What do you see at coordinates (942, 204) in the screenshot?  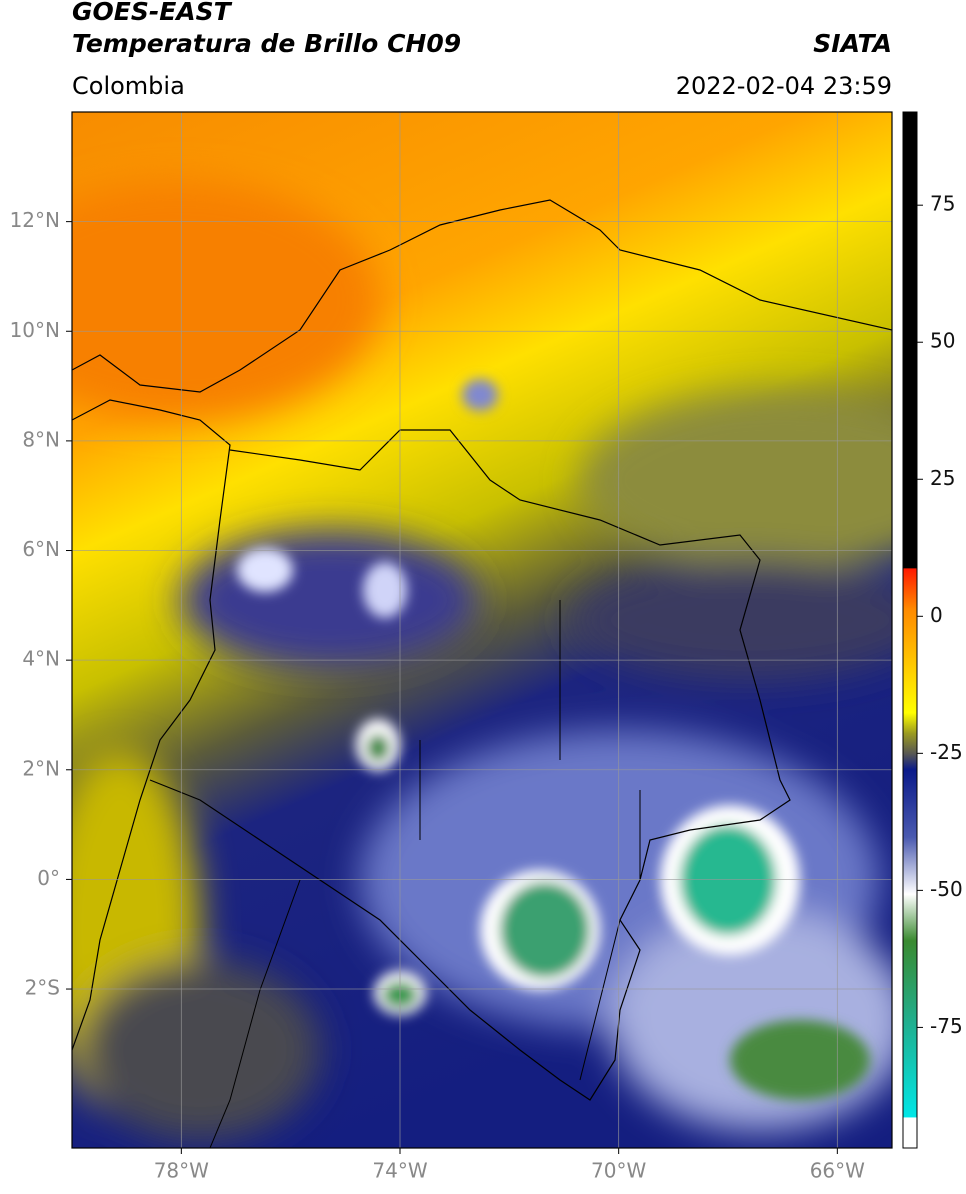 I see `colorbar-tick-label: 75` at bounding box center [942, 204].